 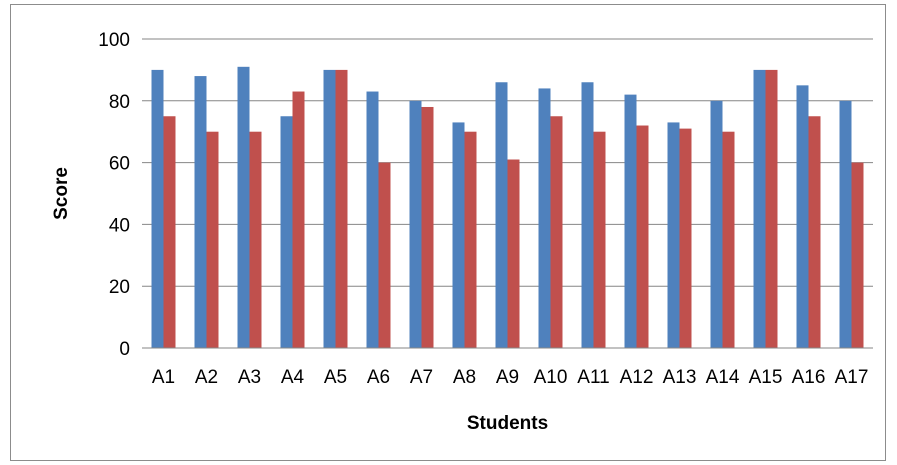 What do you see at coordinates (642, 237) in the screenshot?
I see `bar-series2-A12` at bounding box center [642, 237].